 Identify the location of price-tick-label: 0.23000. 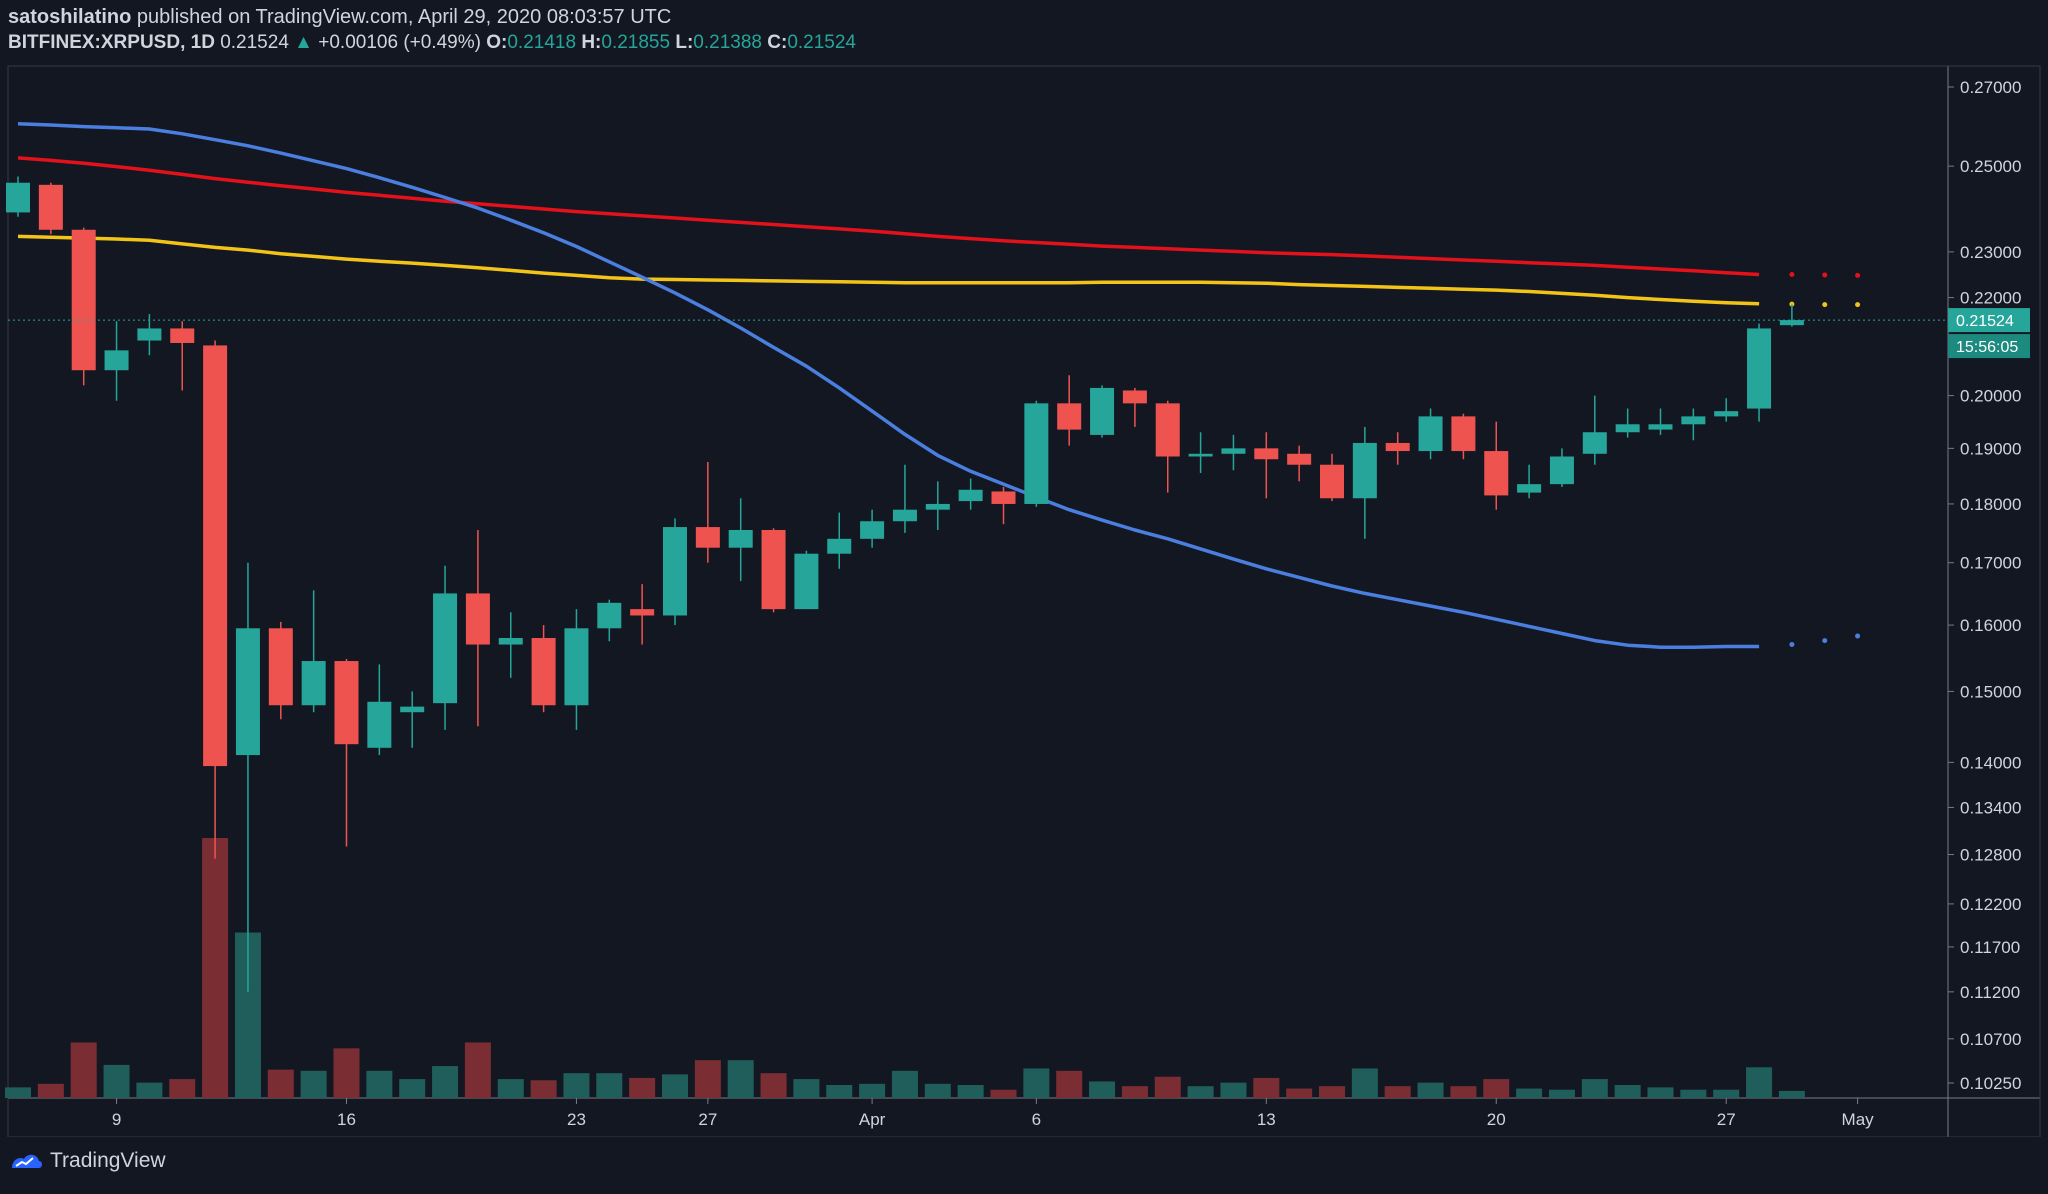
(1990, 252).